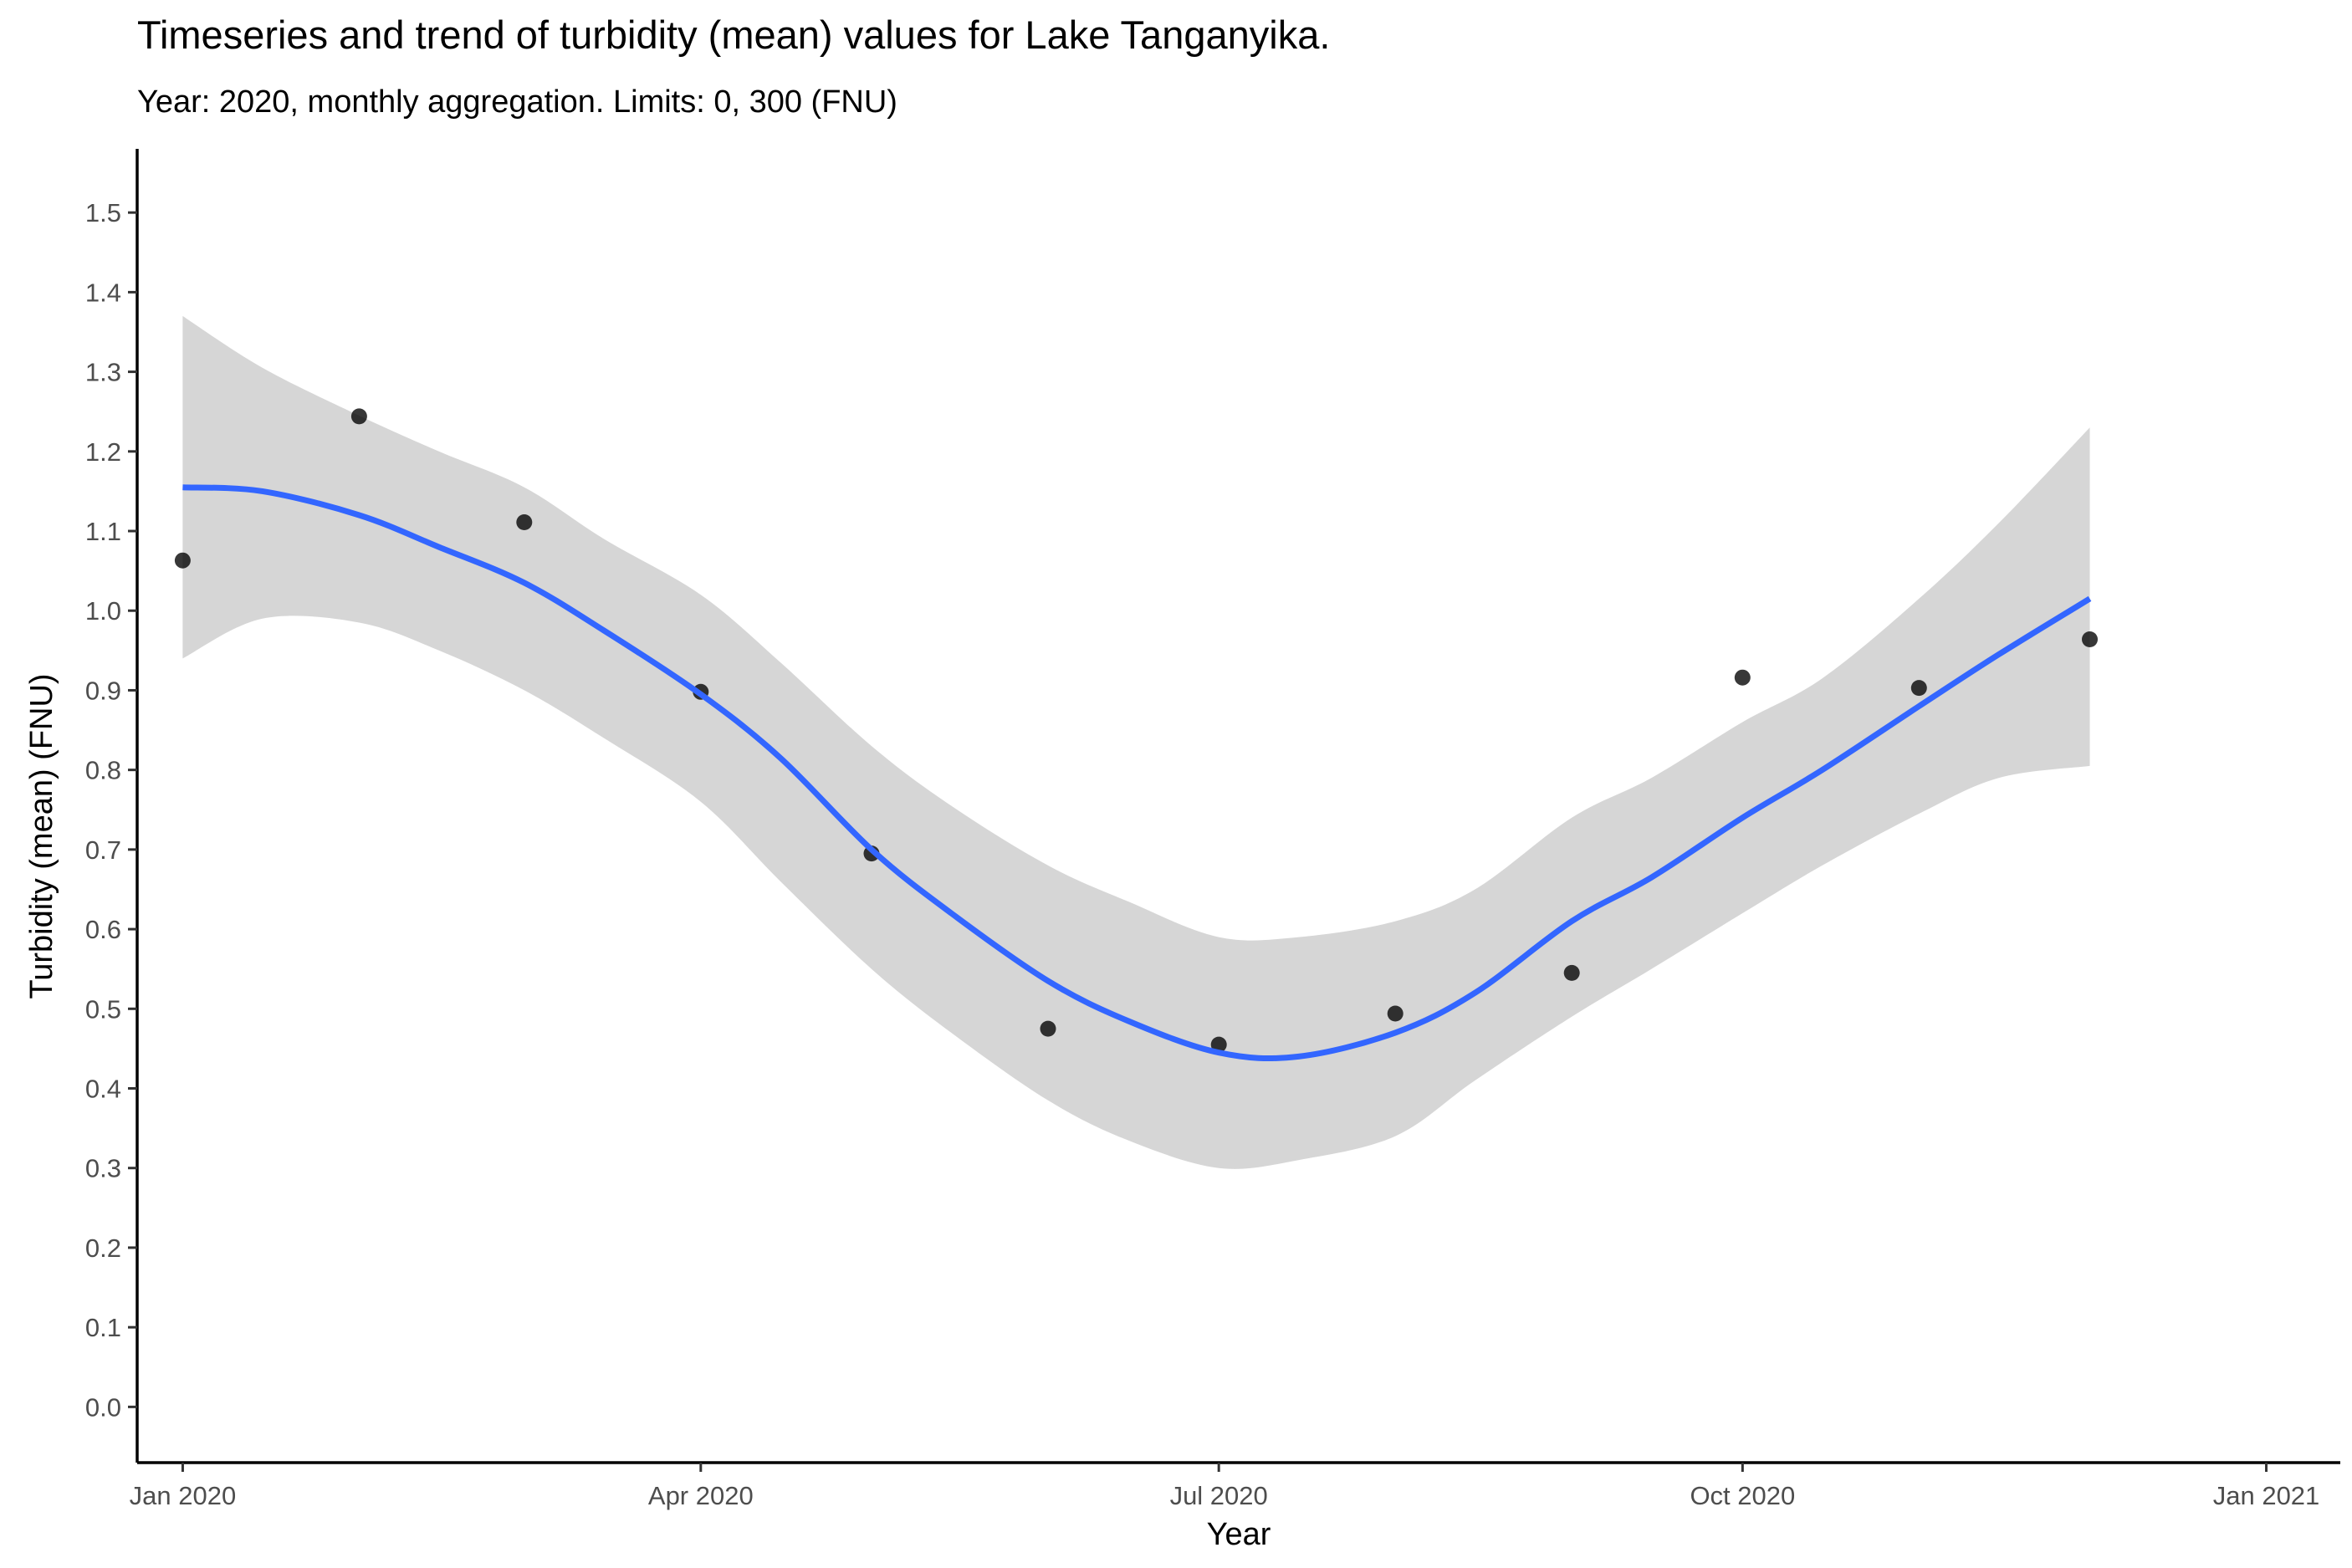 The image size is (2352, 1568). I want to click on y-tick-label: 1.5, so click(103, 212).